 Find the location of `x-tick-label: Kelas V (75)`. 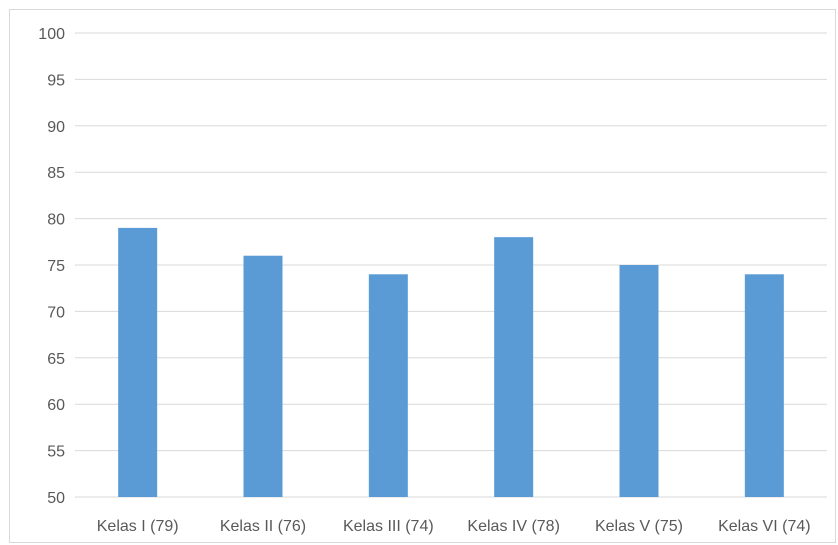

x-tick-label: Kelas V (75) is located at coordinates (639, 526).